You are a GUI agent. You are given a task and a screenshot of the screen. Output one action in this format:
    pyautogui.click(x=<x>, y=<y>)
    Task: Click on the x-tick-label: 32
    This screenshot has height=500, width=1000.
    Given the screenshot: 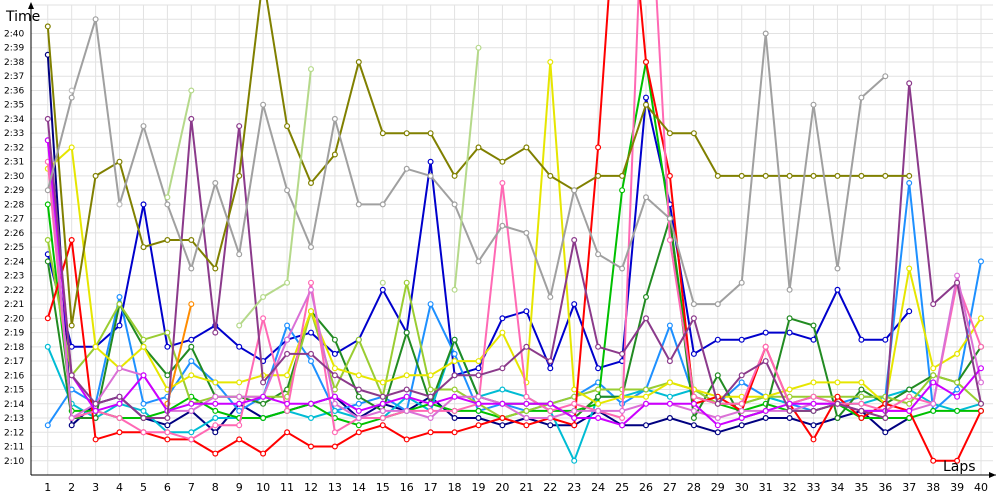 What is the action you would take?
    pyautogui.click(x=790, y=487)
    